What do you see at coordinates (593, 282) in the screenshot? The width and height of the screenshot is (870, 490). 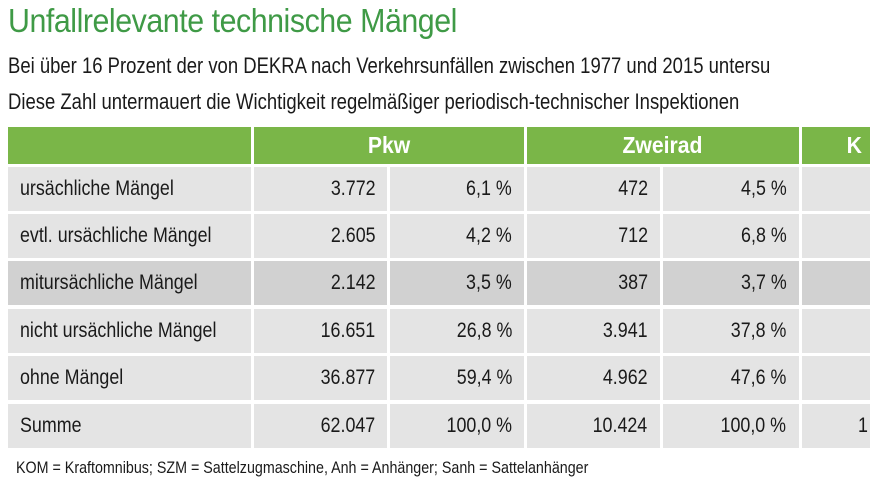 I see `zweirad-count: 387` at bounding box center [593, 282].